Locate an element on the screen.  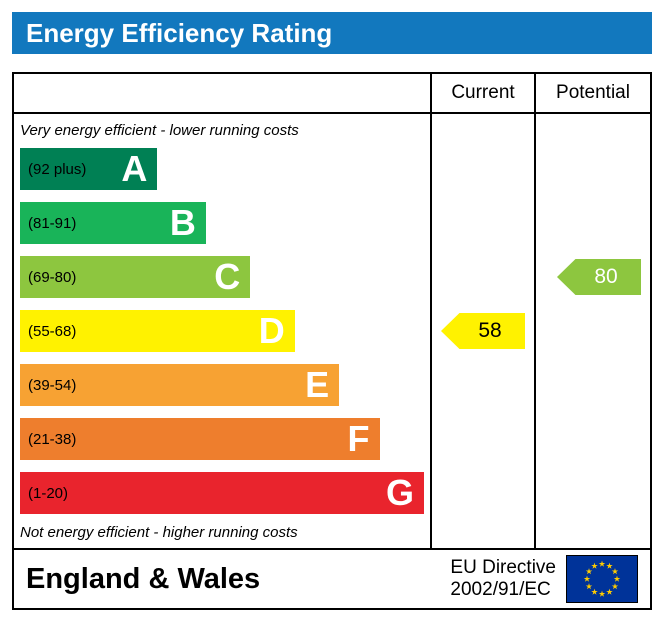
band-row-f: (21-38) F is located at coordinates (222, 439).